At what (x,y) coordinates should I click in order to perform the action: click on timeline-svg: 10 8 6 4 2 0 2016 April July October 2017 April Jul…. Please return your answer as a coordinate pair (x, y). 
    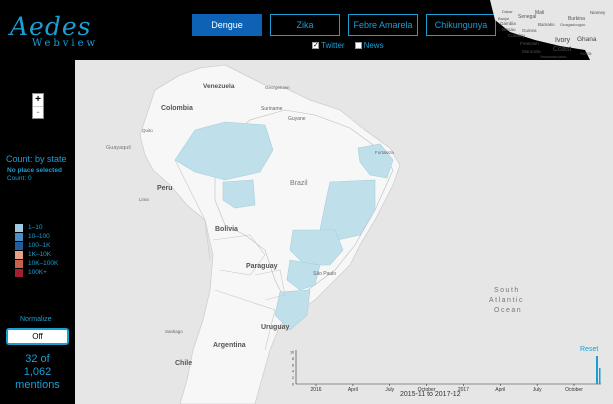
    Looking at the image, I should click on (445, 369).